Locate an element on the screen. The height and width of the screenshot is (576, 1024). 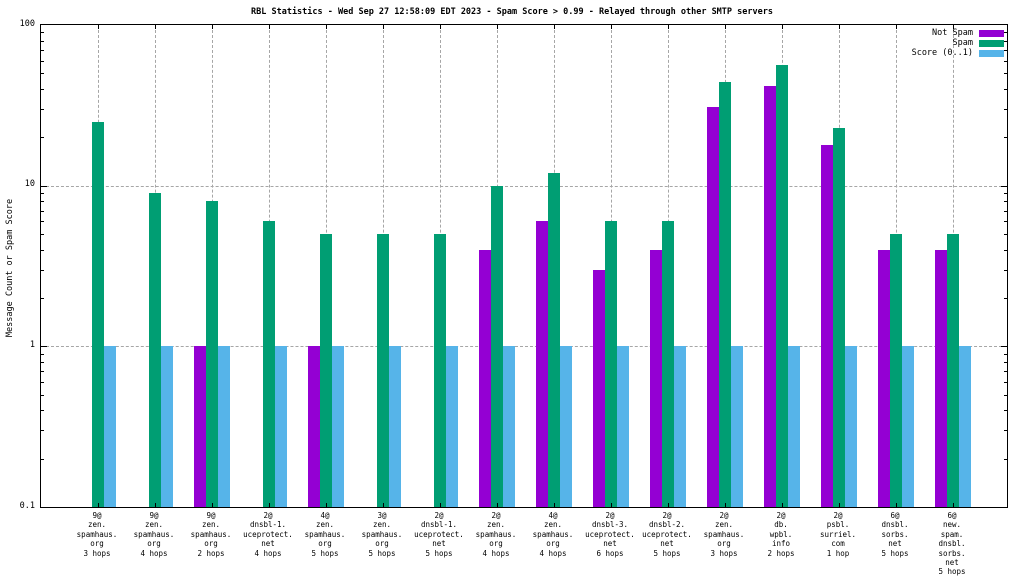
y-tick-label: 10 is located at coordinates (29, 184).